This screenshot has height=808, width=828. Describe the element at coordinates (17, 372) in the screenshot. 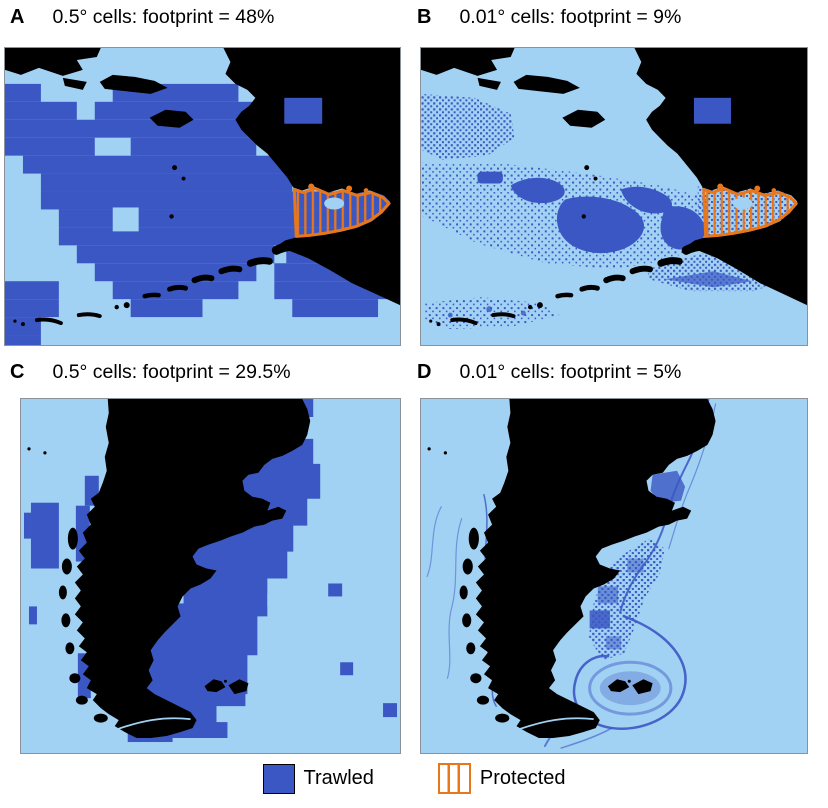

I see `panel-c-letter: C` at that location.